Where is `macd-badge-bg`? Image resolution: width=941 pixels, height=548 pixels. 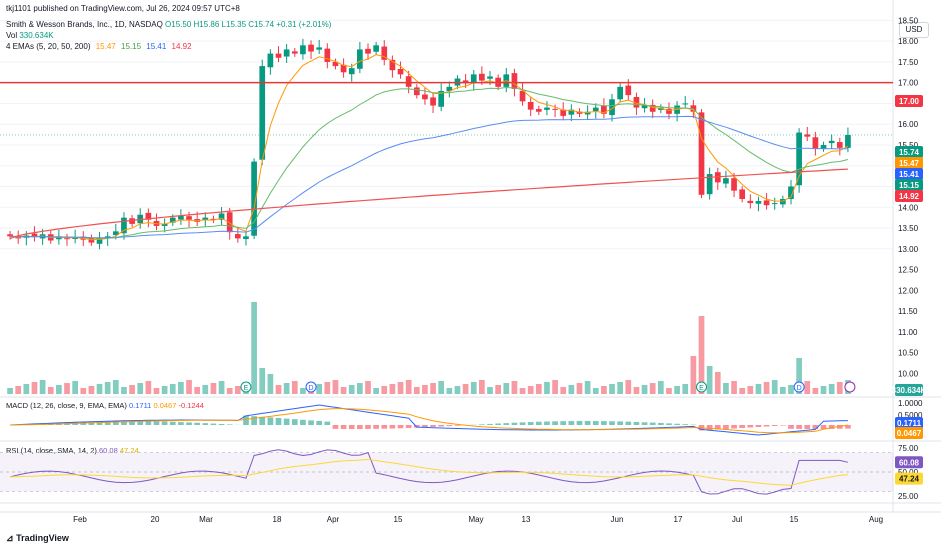 macd-badge-bg is located at coordinates (909, 423).